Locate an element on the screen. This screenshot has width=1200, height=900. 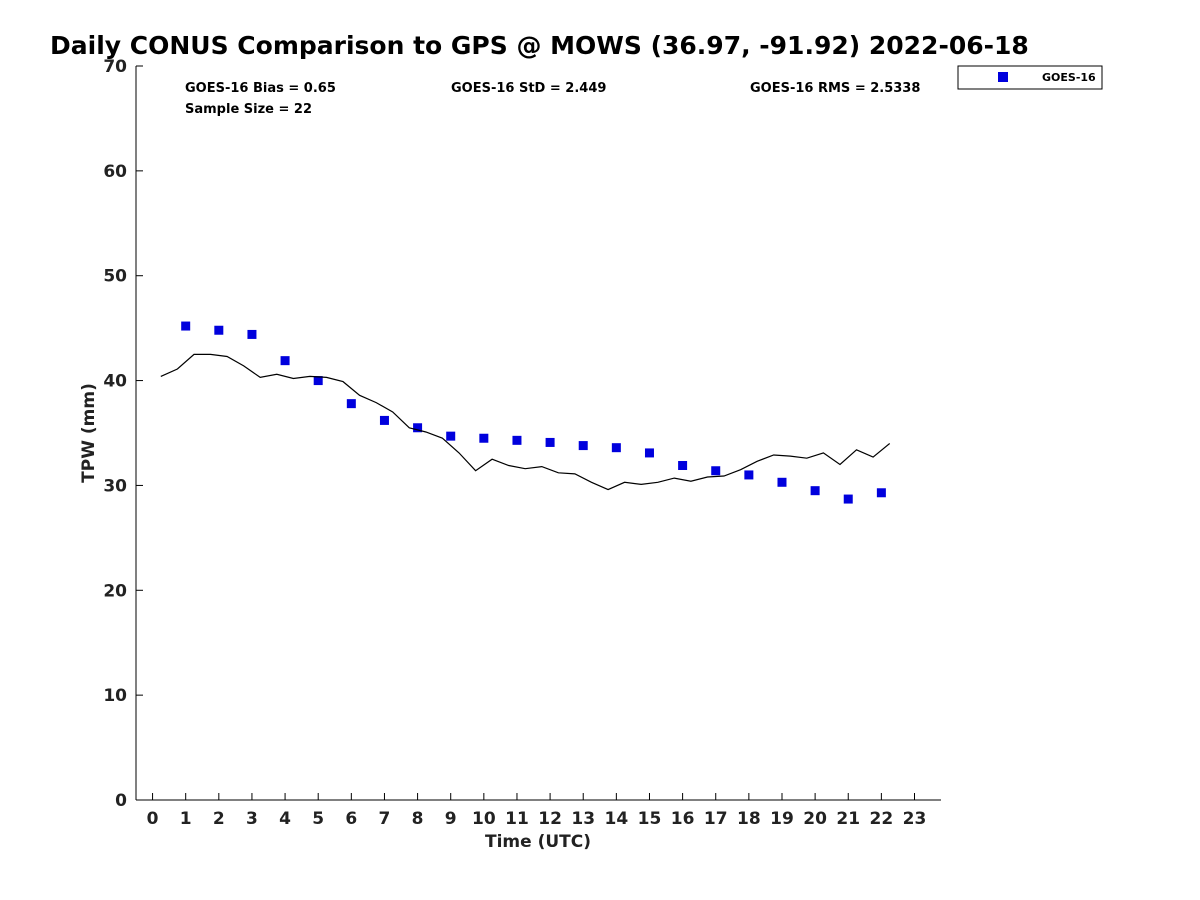
y-tick-label: 0 is located at coordinates (121, 801).